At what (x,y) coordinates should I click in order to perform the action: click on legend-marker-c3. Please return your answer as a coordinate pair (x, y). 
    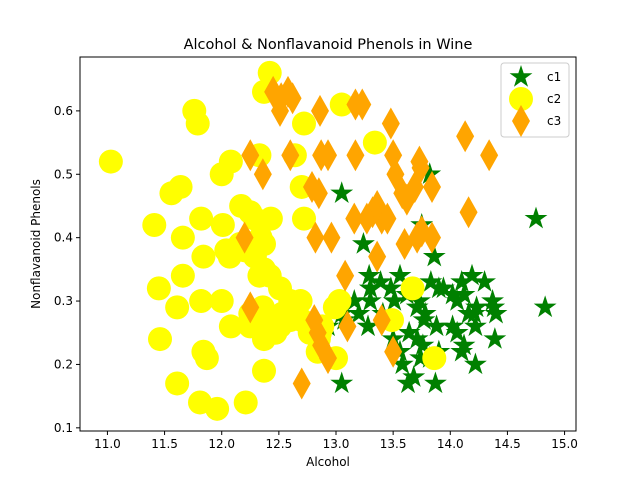
    Looking at the image, I should click on (521, 121).